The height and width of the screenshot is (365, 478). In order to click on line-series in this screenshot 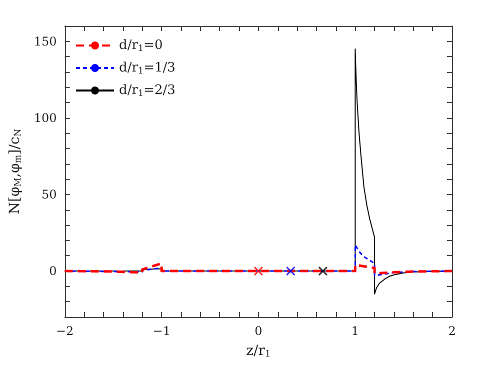, I will do `click(259, 268)`.